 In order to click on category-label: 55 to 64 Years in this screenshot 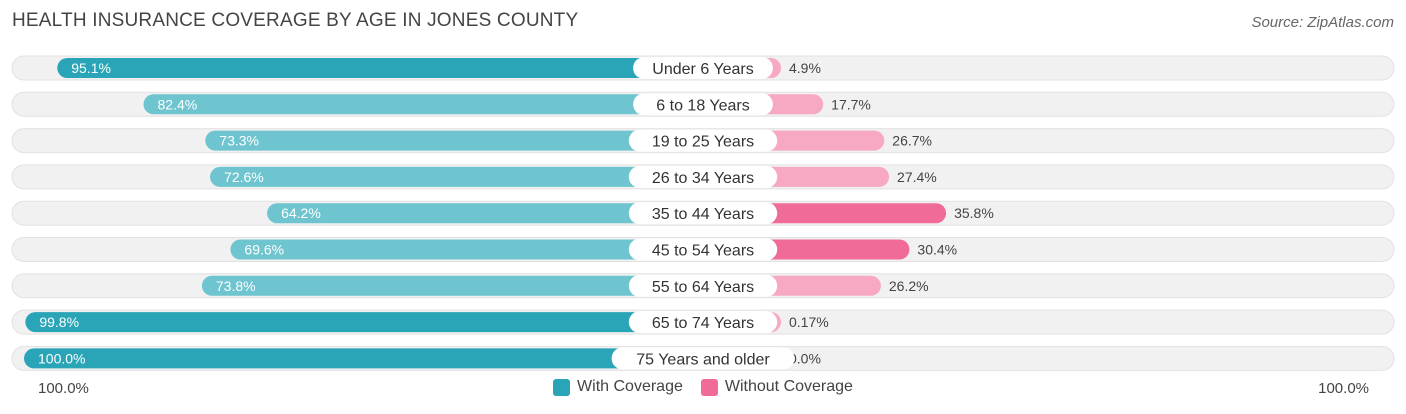, I will do `click(703, 287)`.